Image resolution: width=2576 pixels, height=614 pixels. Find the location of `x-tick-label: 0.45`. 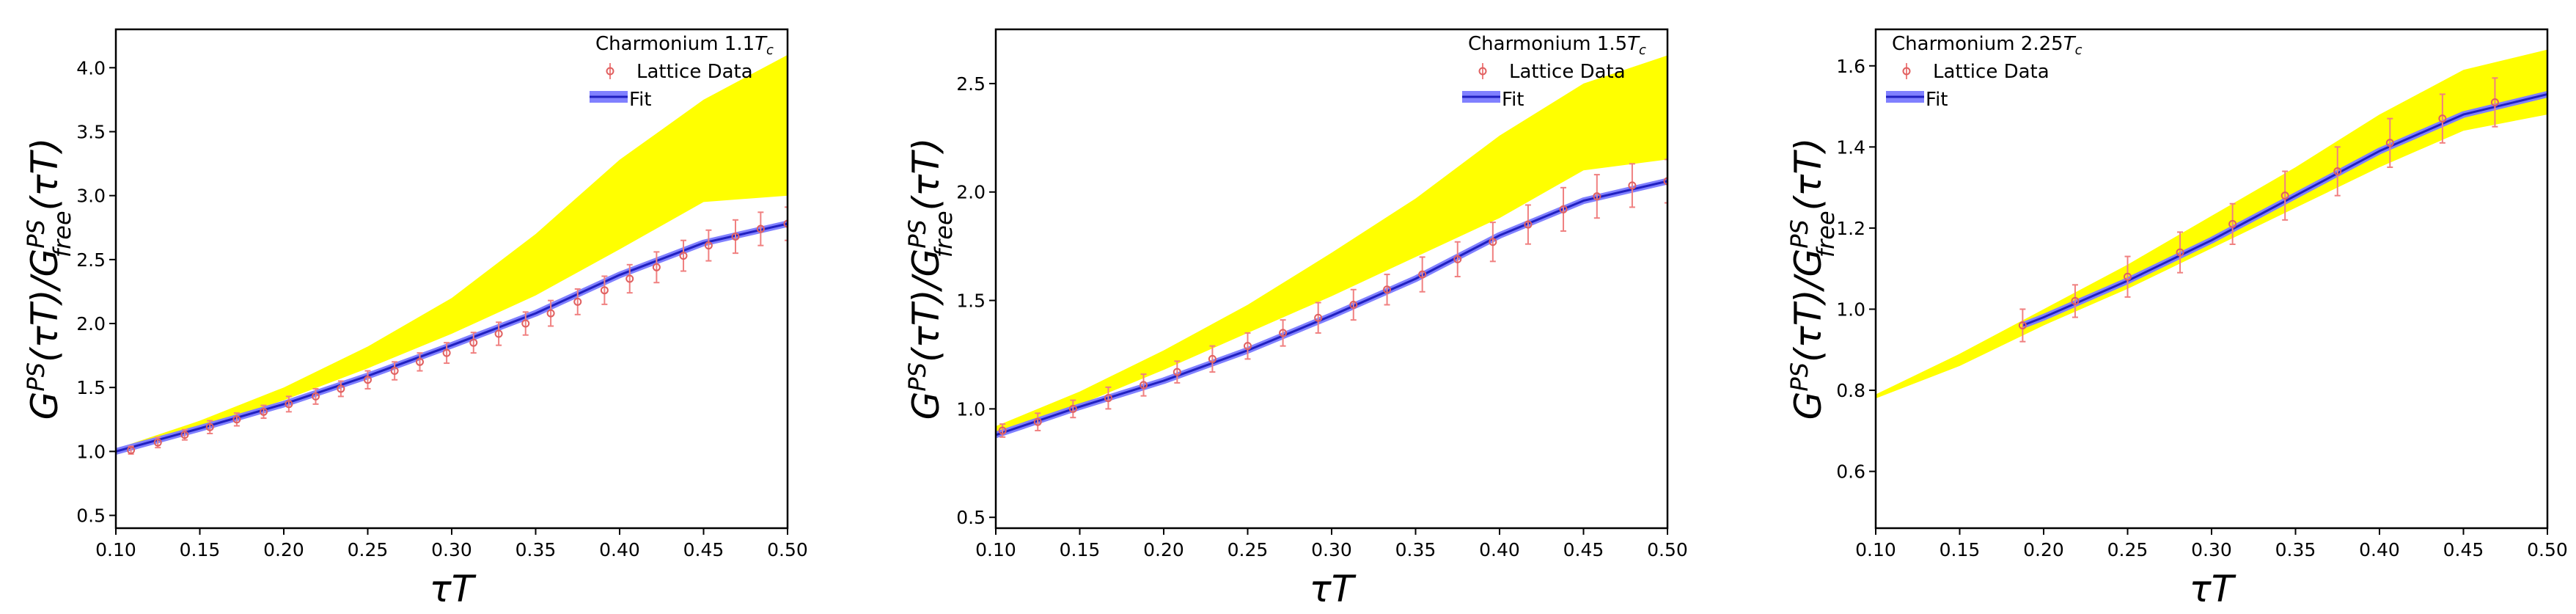

x-tick-label: 0.45 is located at coordinates (1584, 549).